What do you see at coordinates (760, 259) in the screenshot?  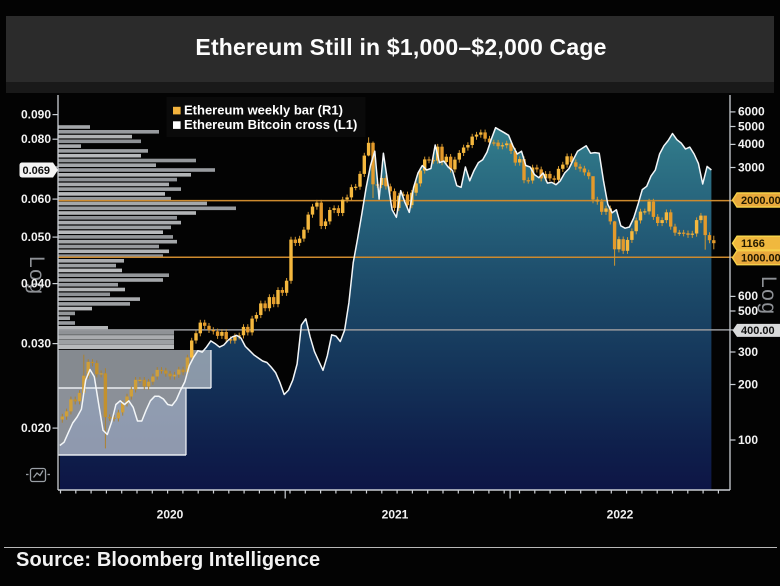 I see `svg-text: 1000.00` at bounding box center [760, 259].